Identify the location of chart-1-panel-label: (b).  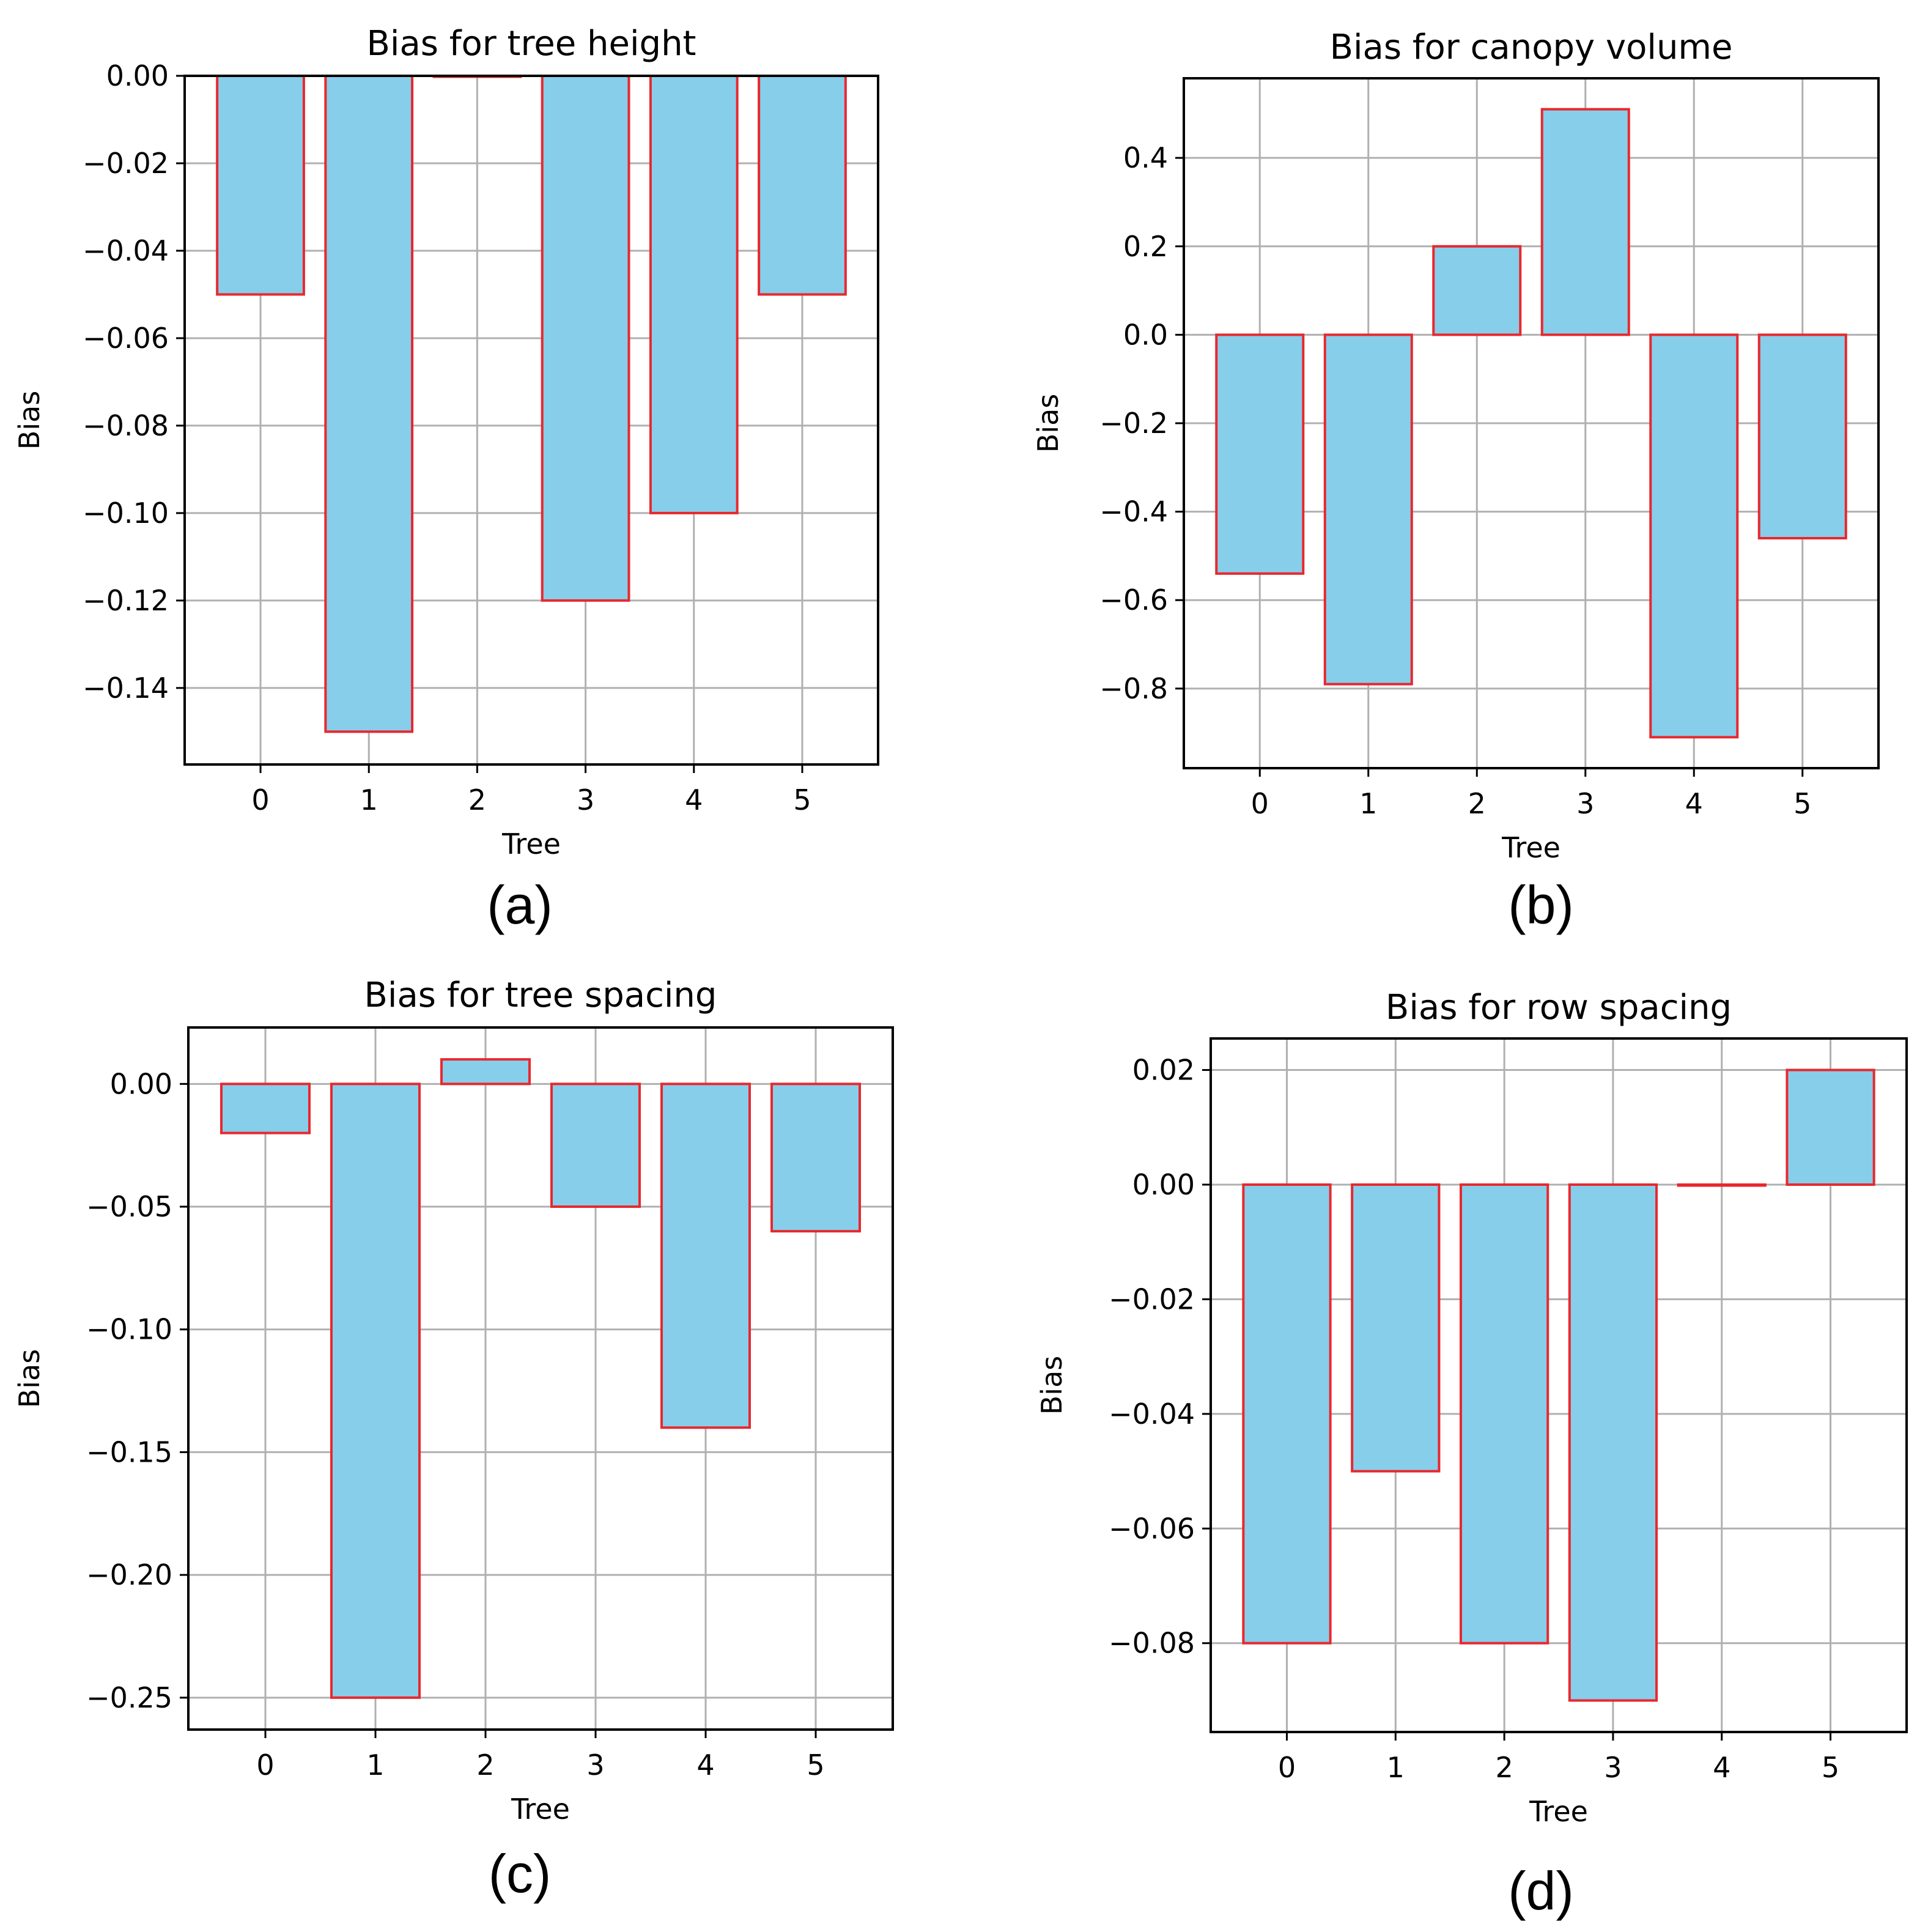
(1541, 905).